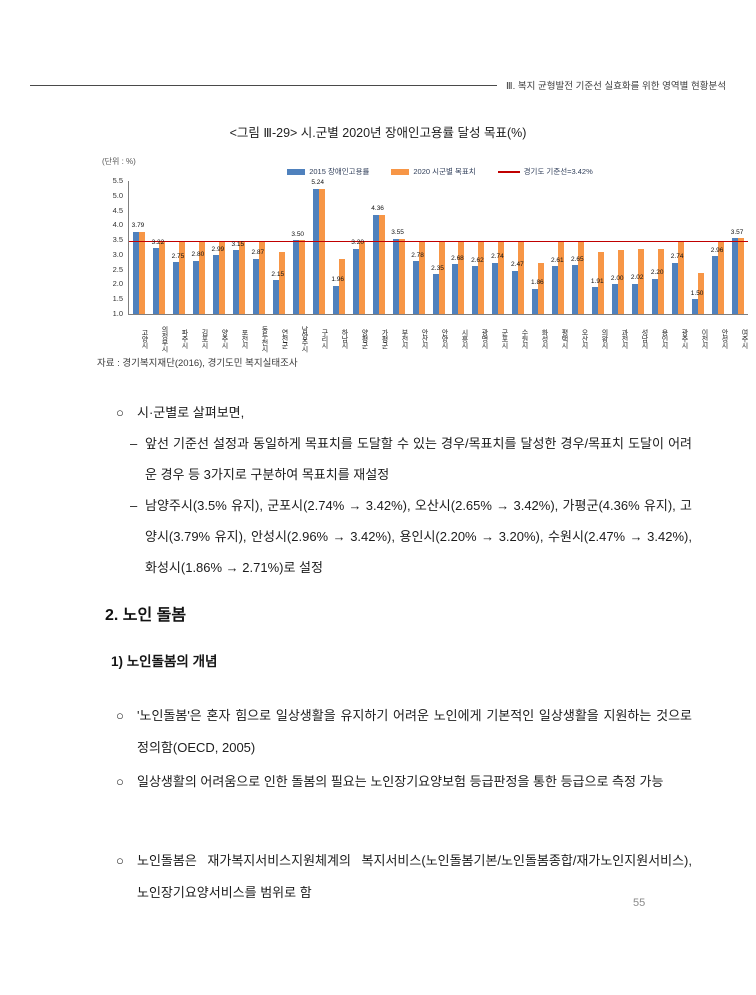  What do you see at coordinates (339, 247) in the screenshot?
I see `bar-group: 1.96` at bounding box center [339, 247].